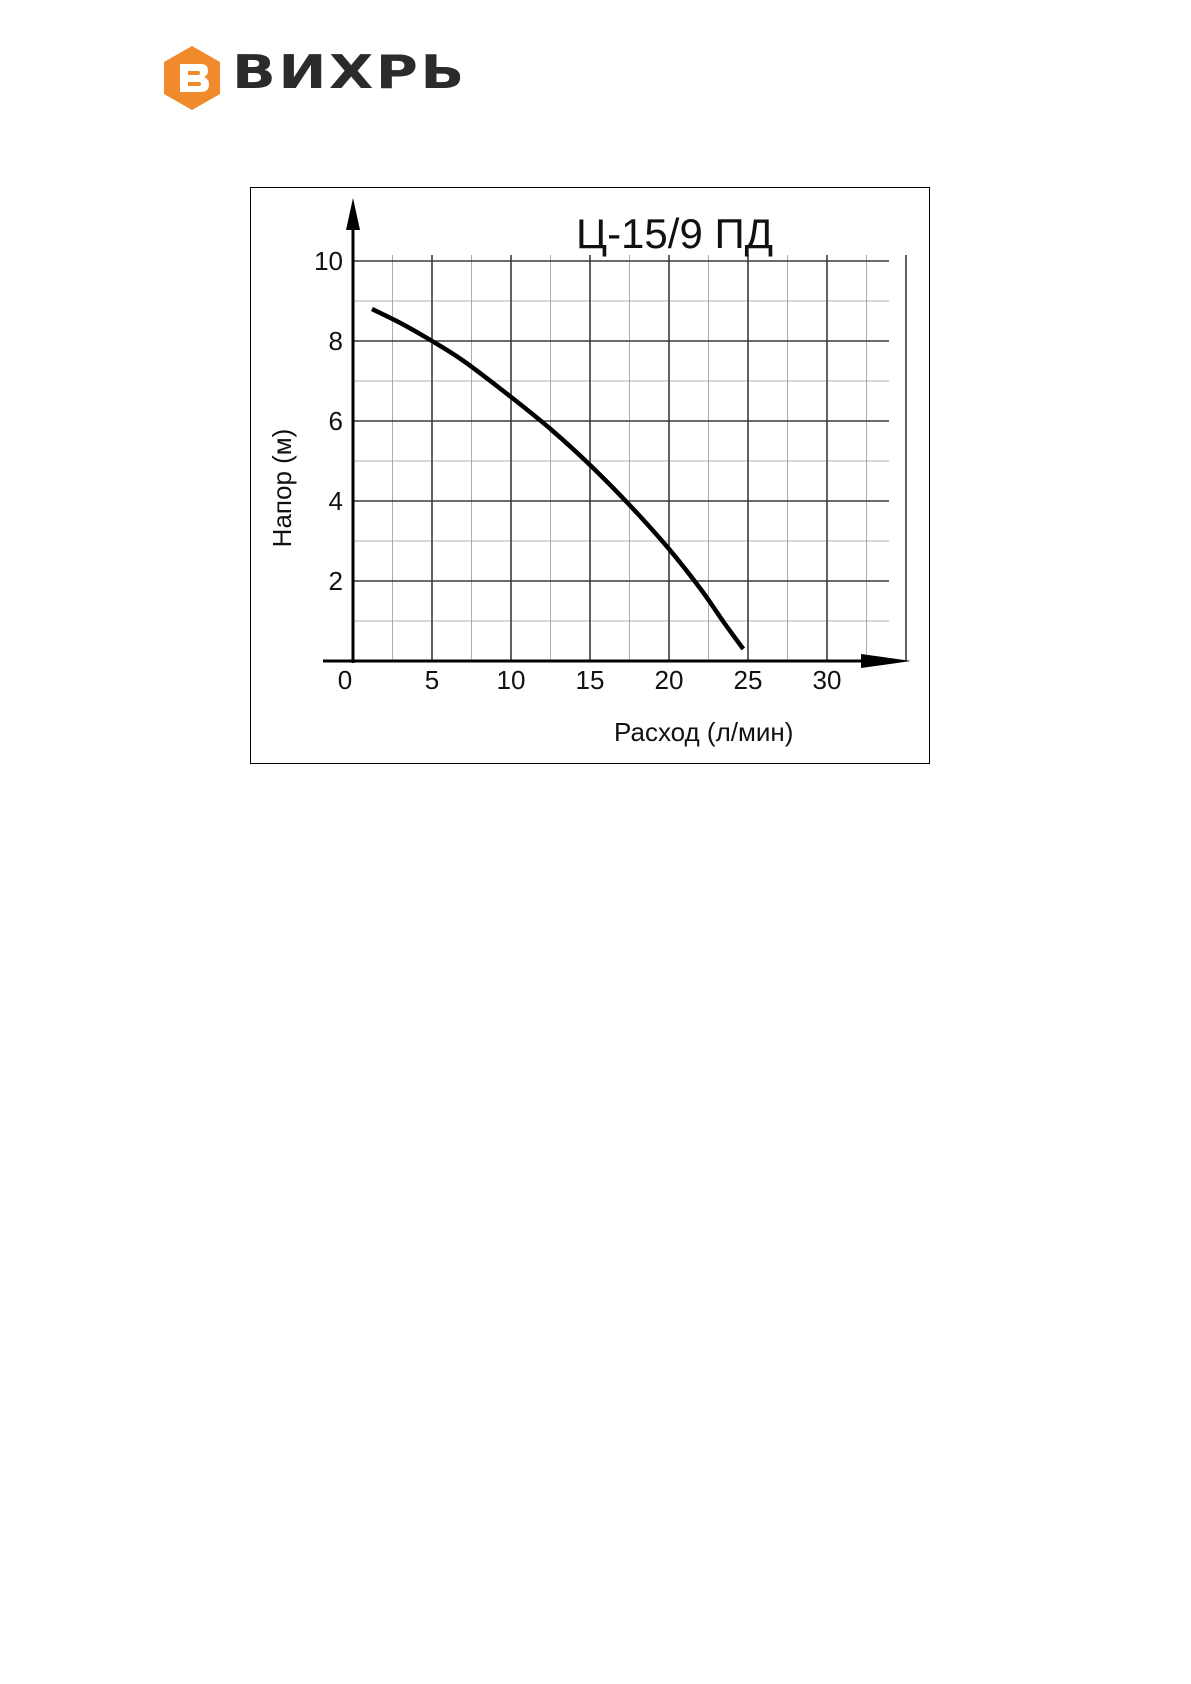  Describe the element at coordinates (336, 501) in the screenshot. I see `y-tick-label: 4` at that location.